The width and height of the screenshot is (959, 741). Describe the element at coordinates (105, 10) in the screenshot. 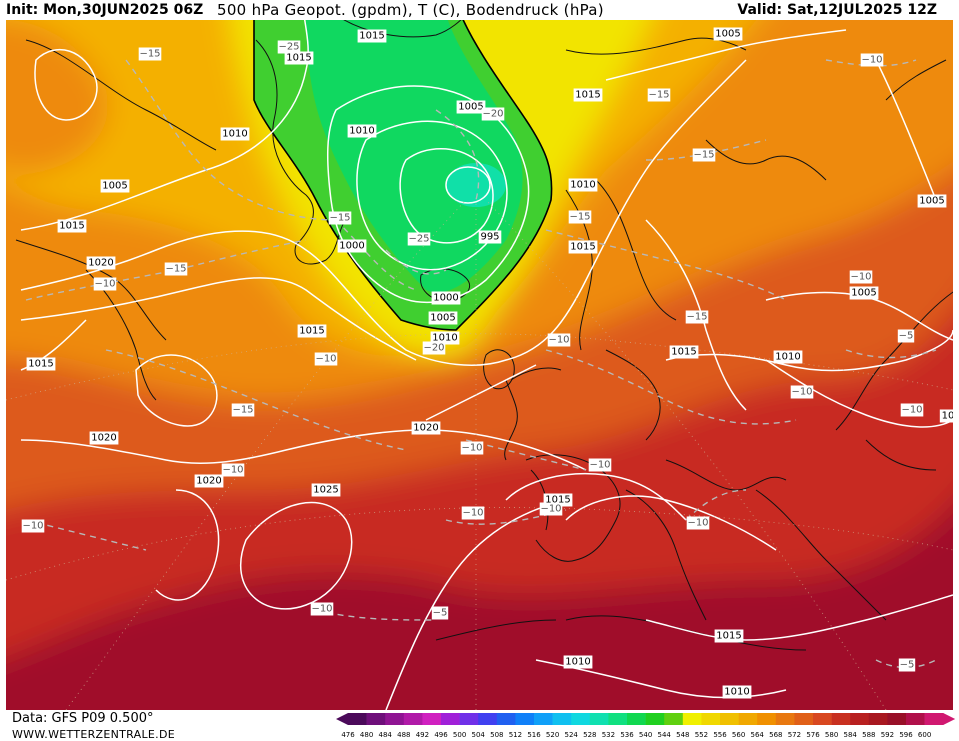

I see `init-time: Init: Mon,30JUN2025 06Z` at that location.